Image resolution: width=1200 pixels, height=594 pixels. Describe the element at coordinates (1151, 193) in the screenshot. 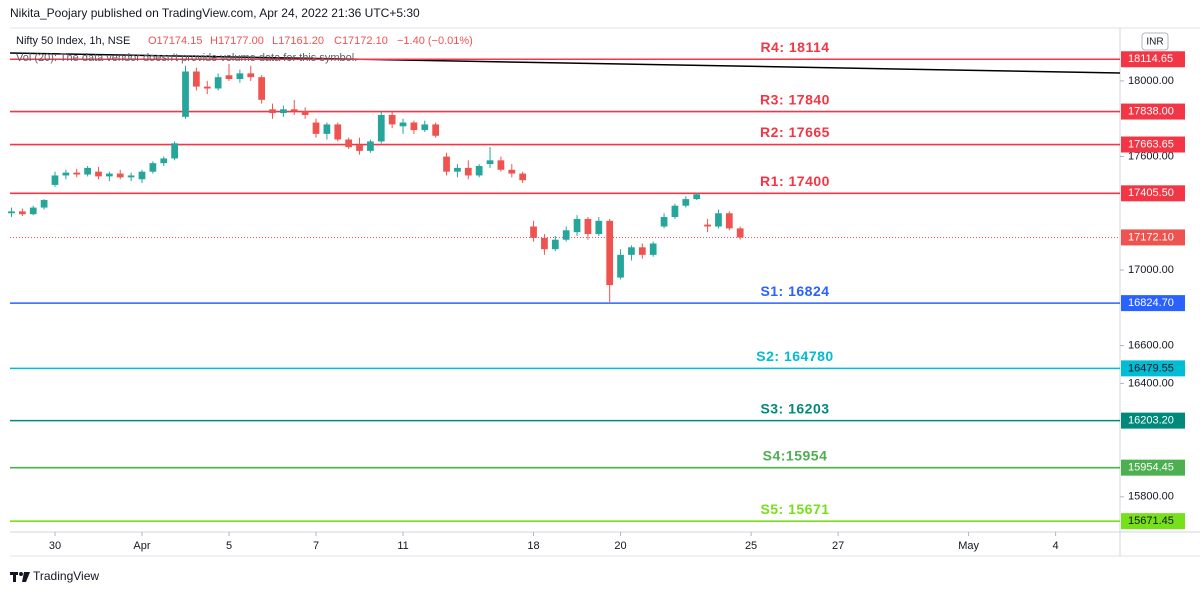

I see `level-price-label: 17405.50` at that location.